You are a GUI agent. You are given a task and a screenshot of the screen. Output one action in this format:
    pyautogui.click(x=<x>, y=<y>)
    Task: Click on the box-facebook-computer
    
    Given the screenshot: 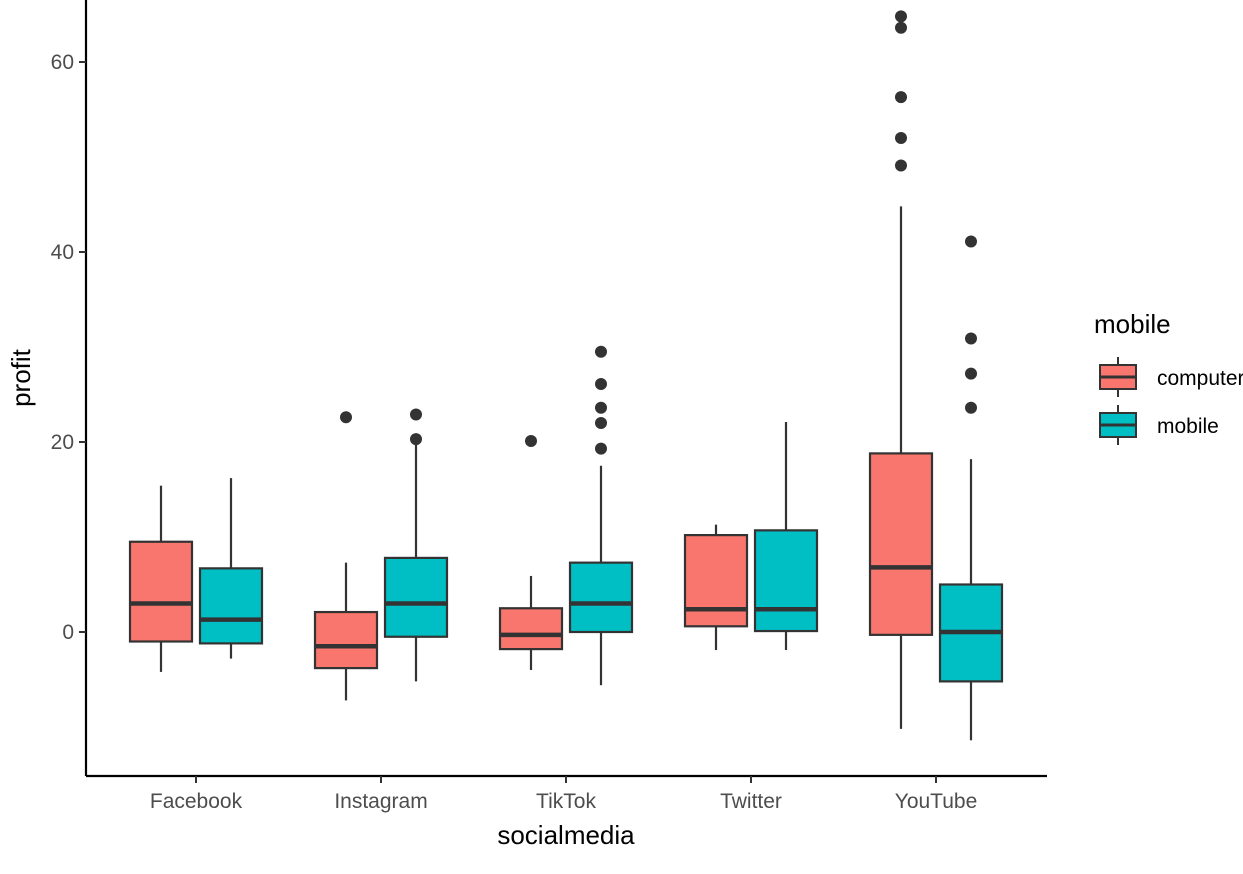 What is the action you would take?
    pyautogui.click(x=161, y=578)
    